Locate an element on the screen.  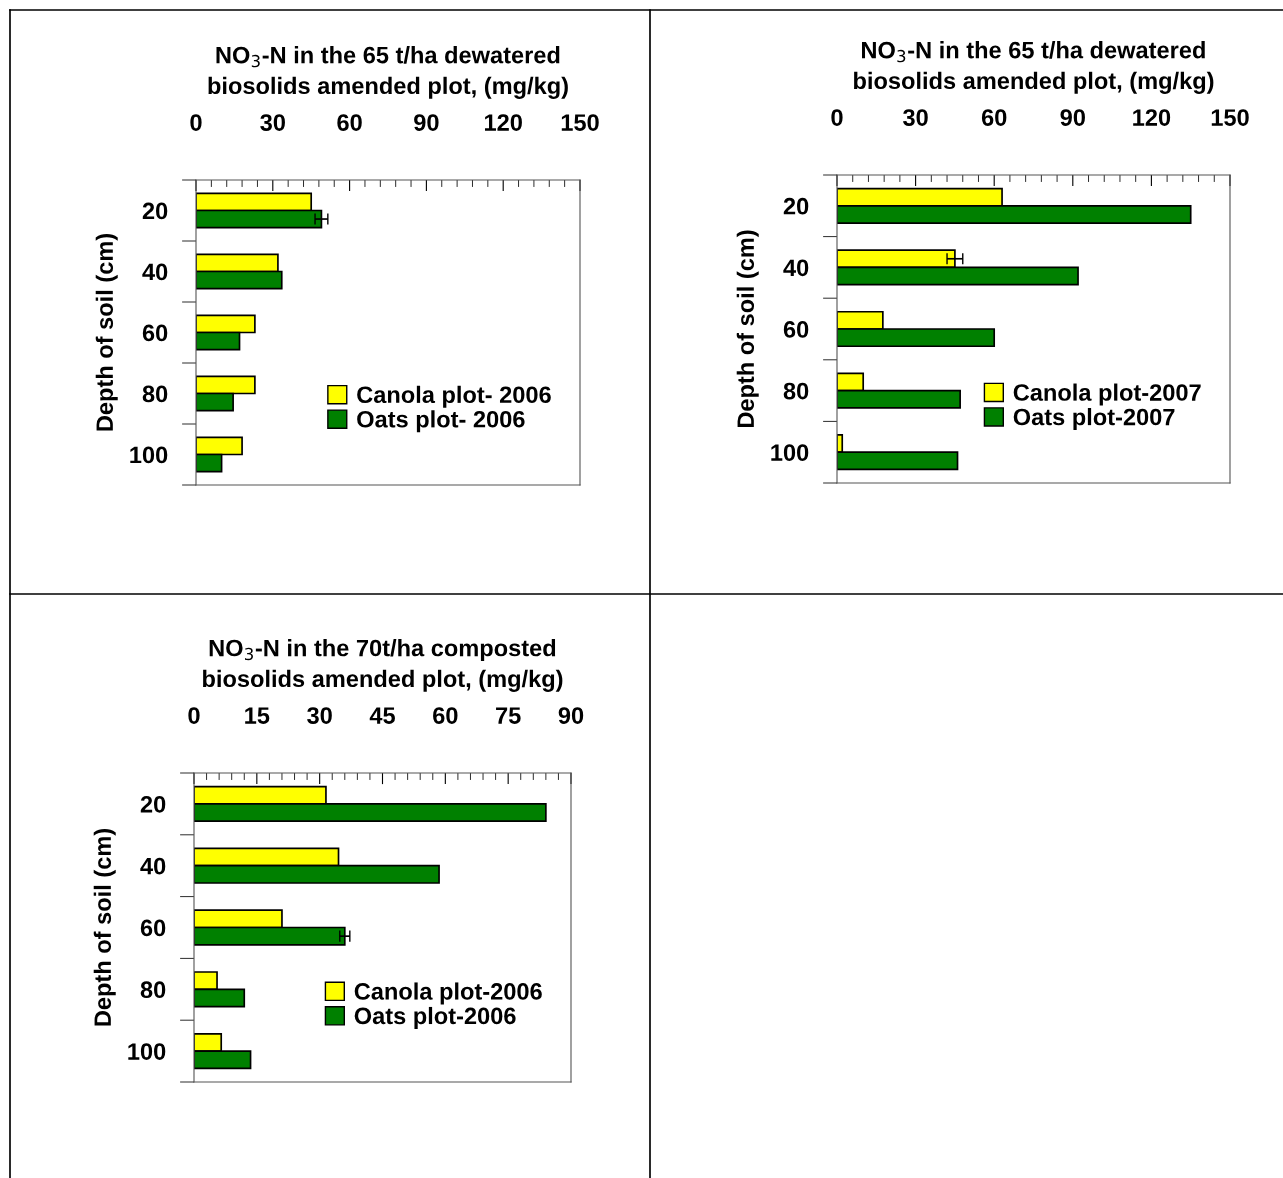
legend-label: Oats plot-2007 is located at coordinates (1094, 419).